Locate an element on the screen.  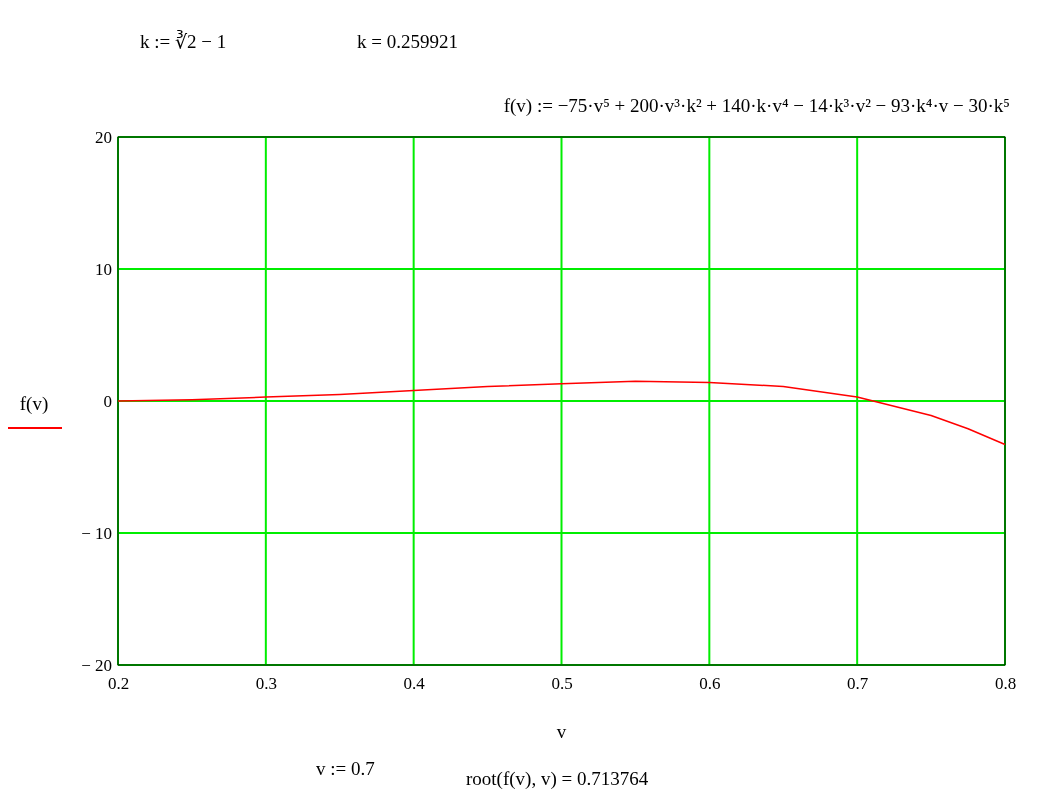
y-tick-label: 20 is located at coordinates (103, 137).